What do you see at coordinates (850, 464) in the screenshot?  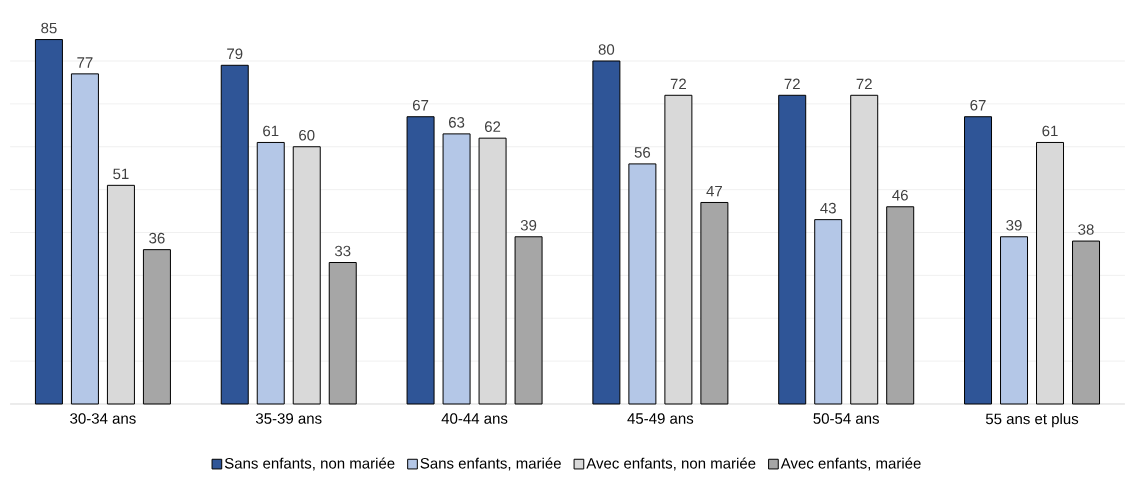 I see `legend-label: Avec enfants, mariée` at bounding box center [850, 464].